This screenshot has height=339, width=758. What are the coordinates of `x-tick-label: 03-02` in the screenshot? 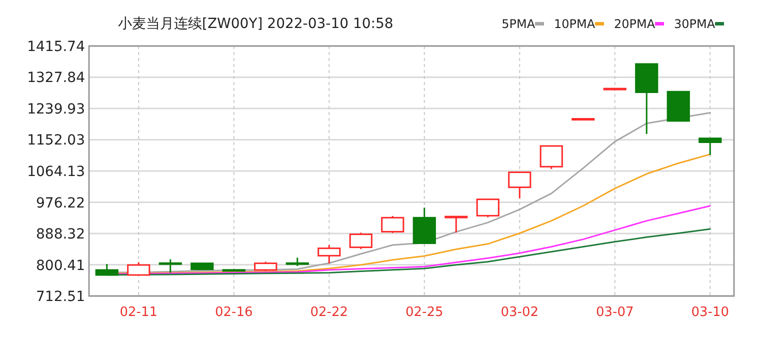 It's located at (519, 312).